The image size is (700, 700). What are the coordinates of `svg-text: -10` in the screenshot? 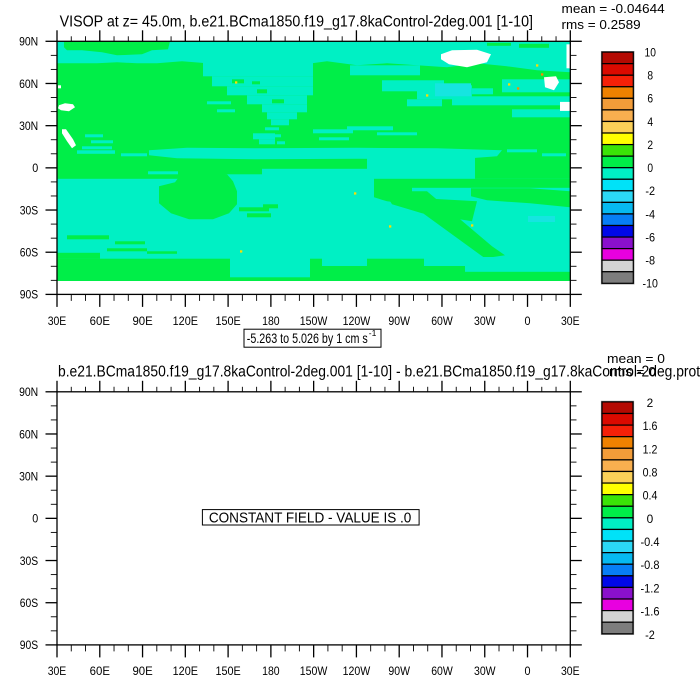 It's located at (650, 285).